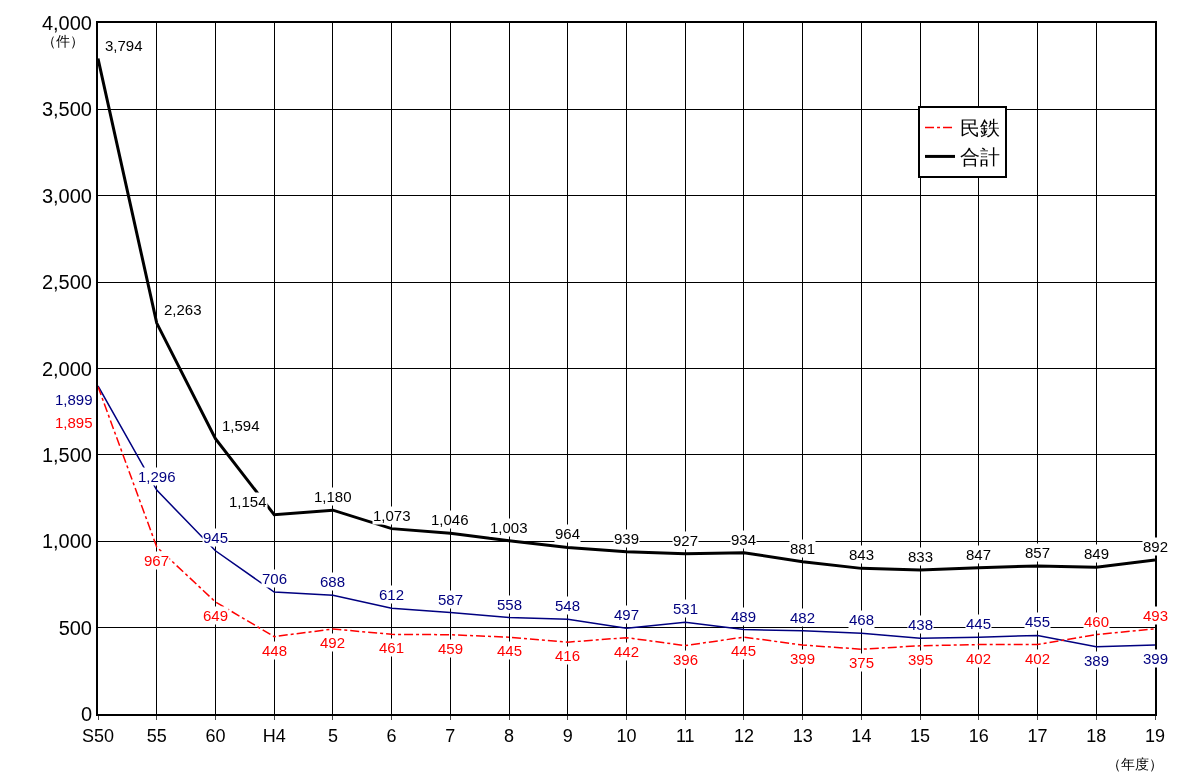 Image resolution: width=1181 pixels, height=772 pixels. I want to click on x-tick-label: 8, so click(509, 735).